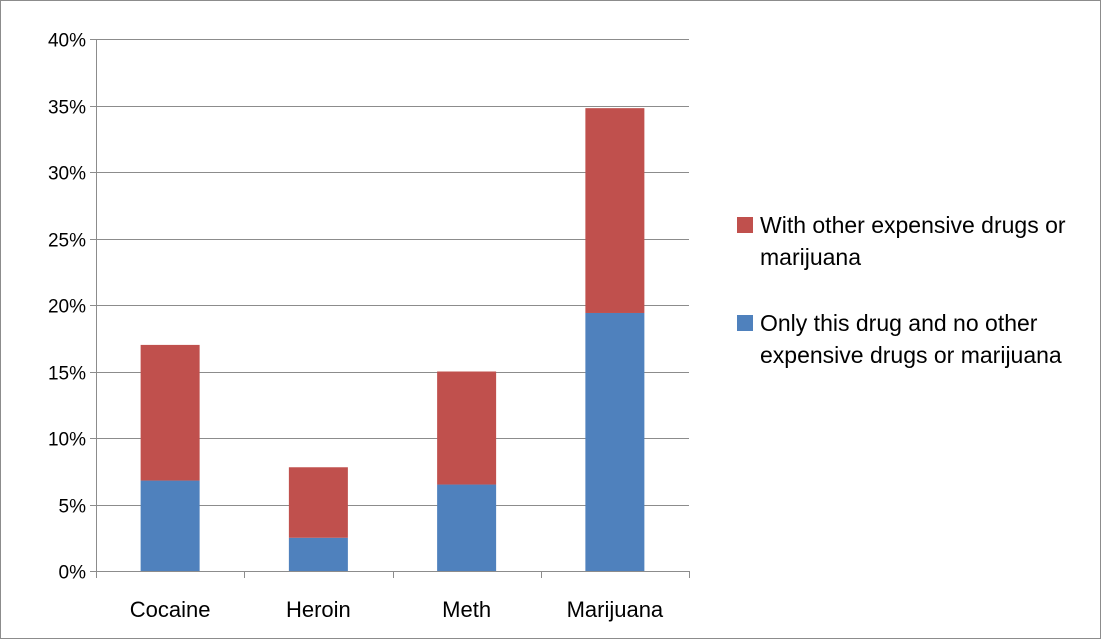  I want to click on legend-swatch-with-other, so click(745, 225).